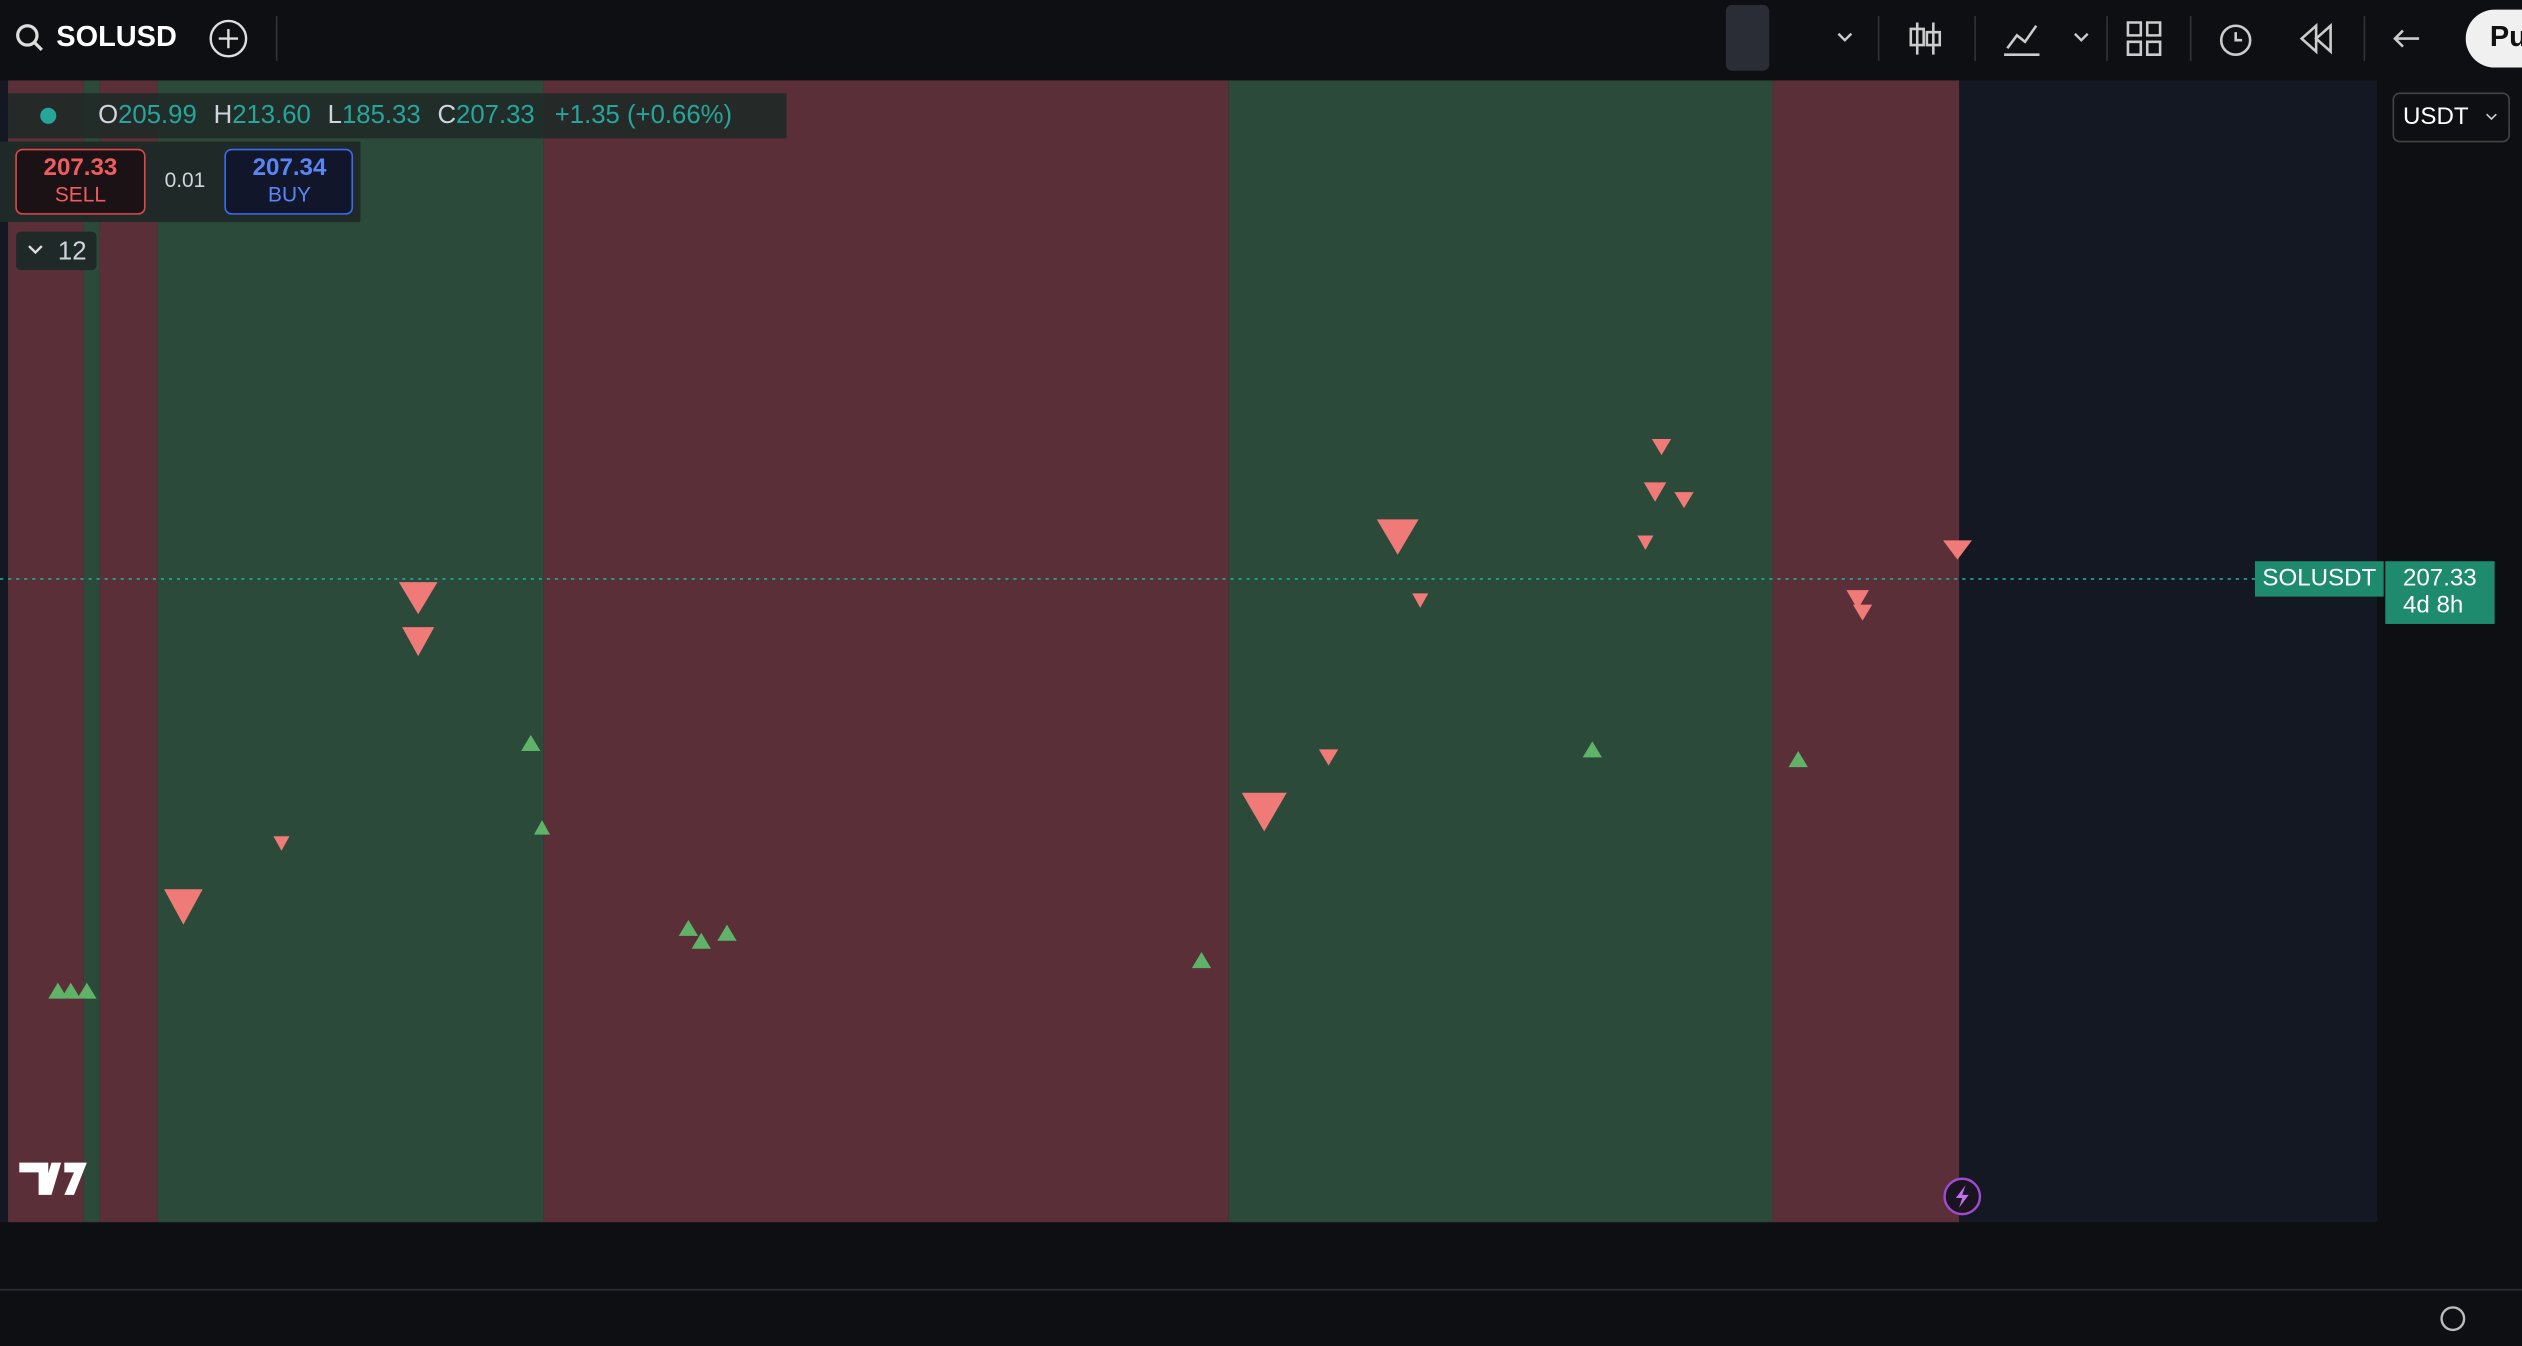 The width and height of the screenshot is (2522, 1346). I want to click on active-interval-bg, so click(1747, 37).